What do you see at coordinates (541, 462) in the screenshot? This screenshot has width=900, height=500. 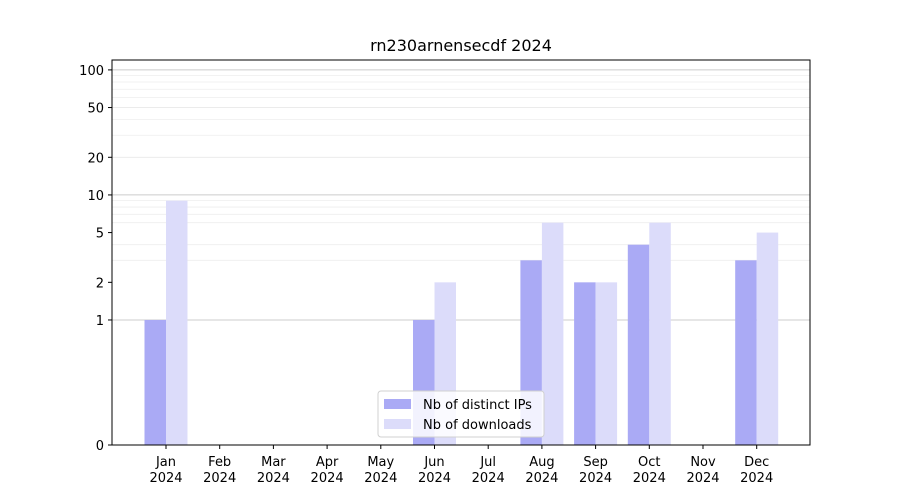 I see `x-tick-label-month: Aug` at bounding box center [541, 462].